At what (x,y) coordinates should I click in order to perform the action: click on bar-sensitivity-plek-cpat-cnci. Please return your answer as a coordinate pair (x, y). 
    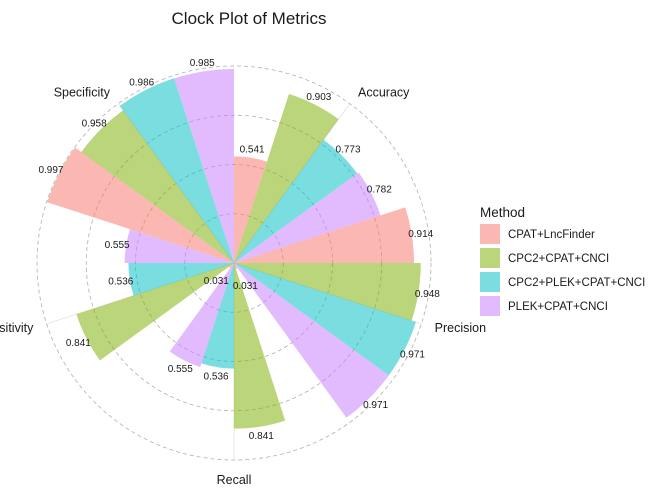
    Looking at the image, I should click on (179, 246).